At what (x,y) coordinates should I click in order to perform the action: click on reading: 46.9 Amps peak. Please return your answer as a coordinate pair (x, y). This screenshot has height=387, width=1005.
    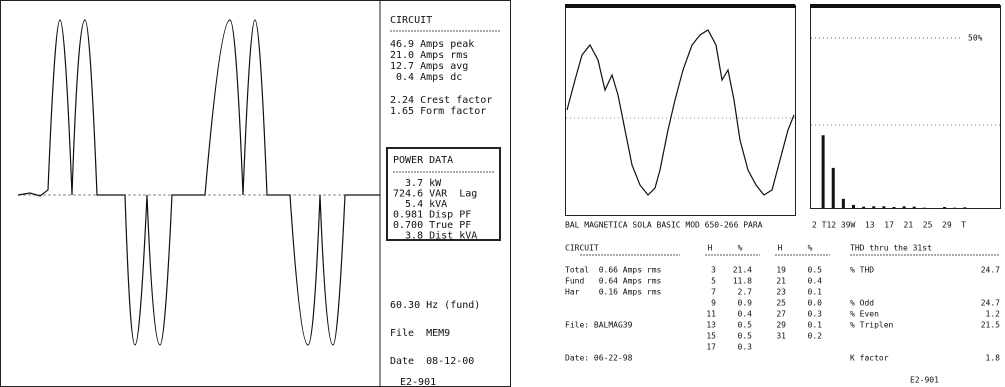
    Looking at the image, I should click on (432, 44).